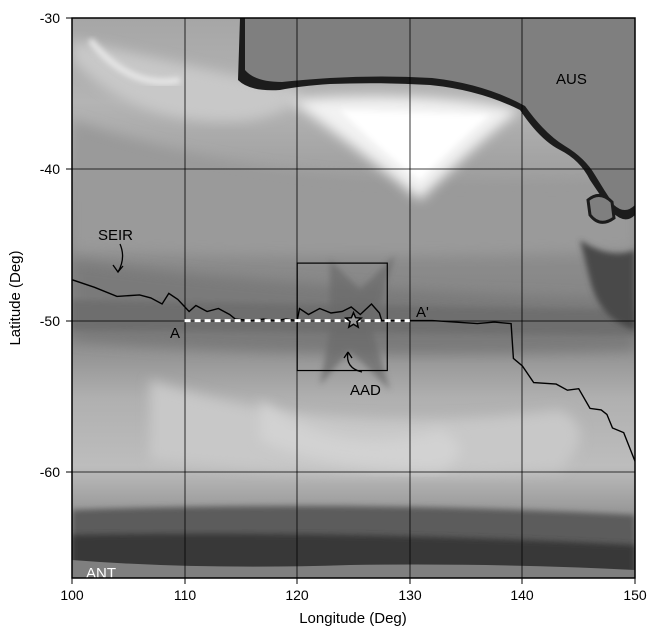 Image resolution: width=648 pixels, height=630 pixels. Describe the element at coordinates (522, 595) in the screenshot. I see `x-tick-label: 140` at that location.